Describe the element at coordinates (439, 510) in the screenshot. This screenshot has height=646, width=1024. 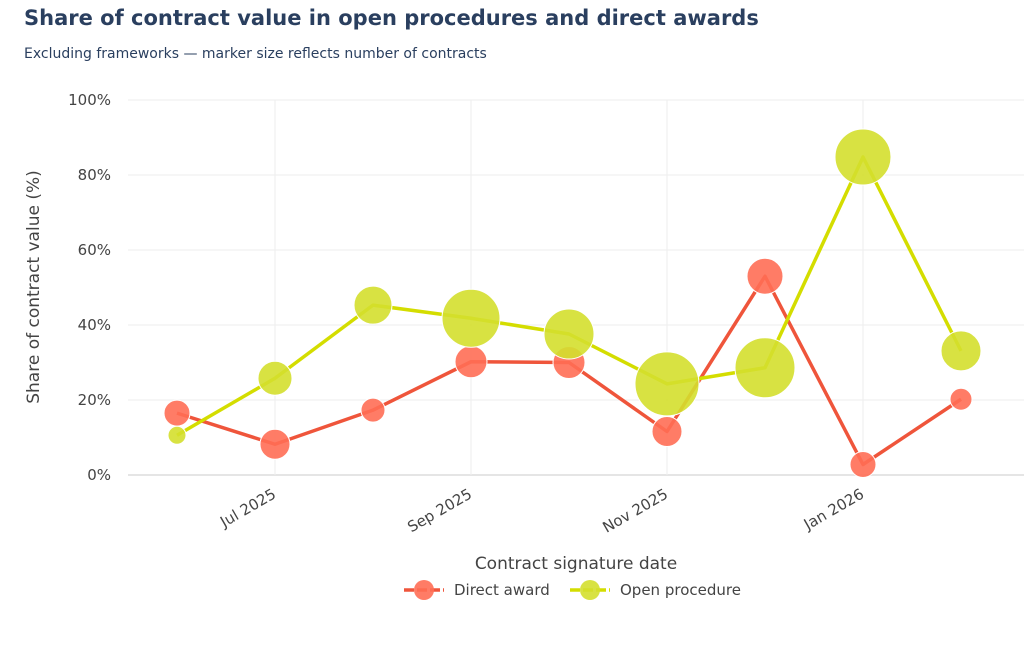
I see `x-tick-label: Sep 2025` at that location.